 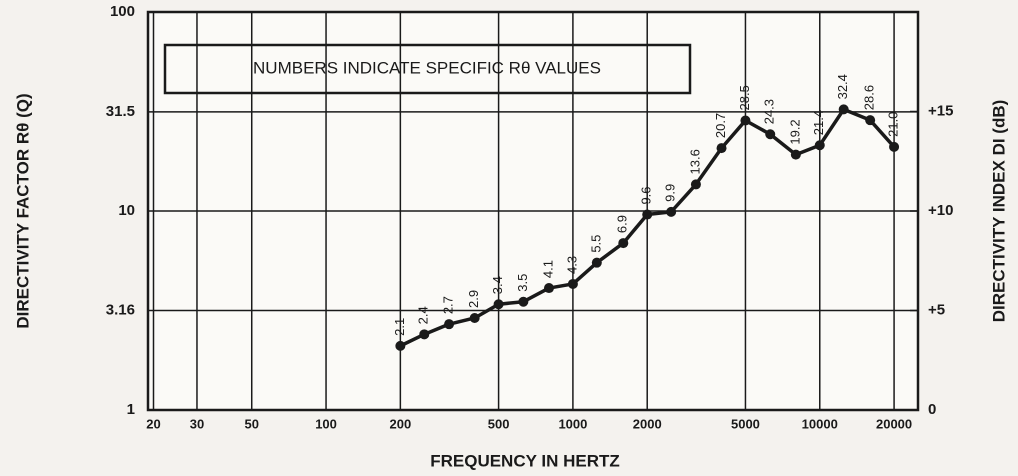 I want to click on y-tick-label: 3.16, so click(x=120, y=310).